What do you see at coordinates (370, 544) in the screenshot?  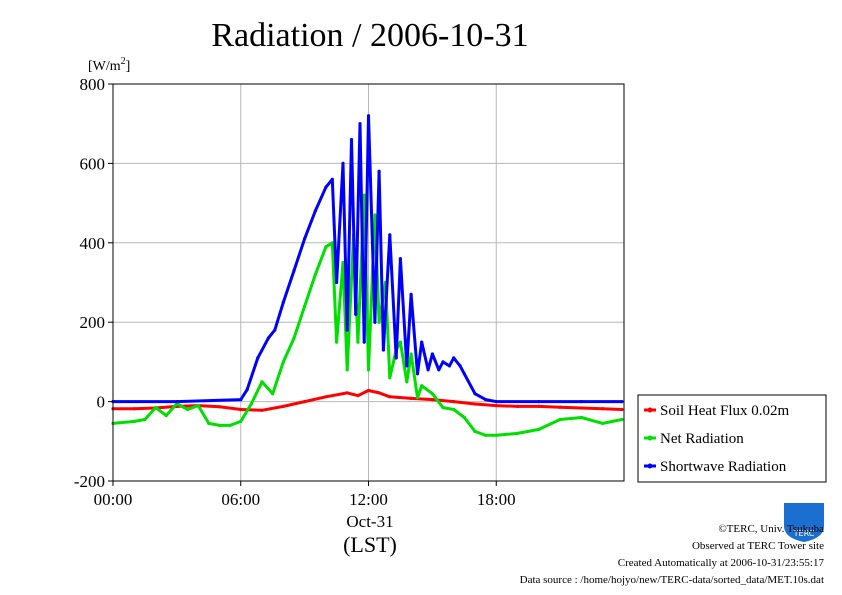 I see `x-axis-title: (LST)` at bounding box center [370, 544].